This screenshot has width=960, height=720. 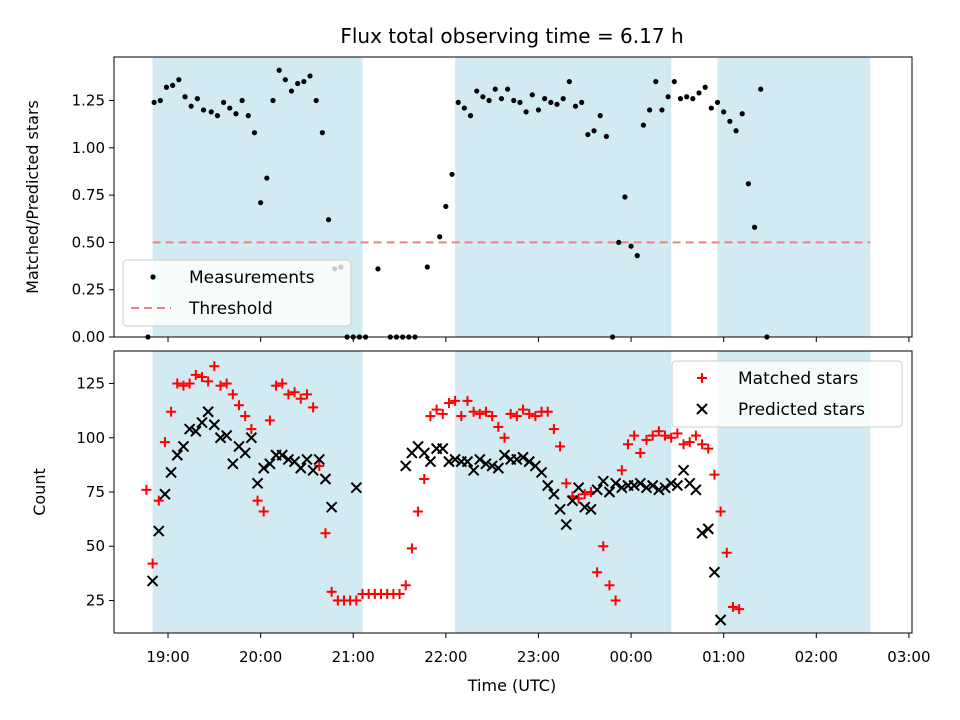 I want to click on x-axis-label: Time (UTC), so click(x=511, y=685).